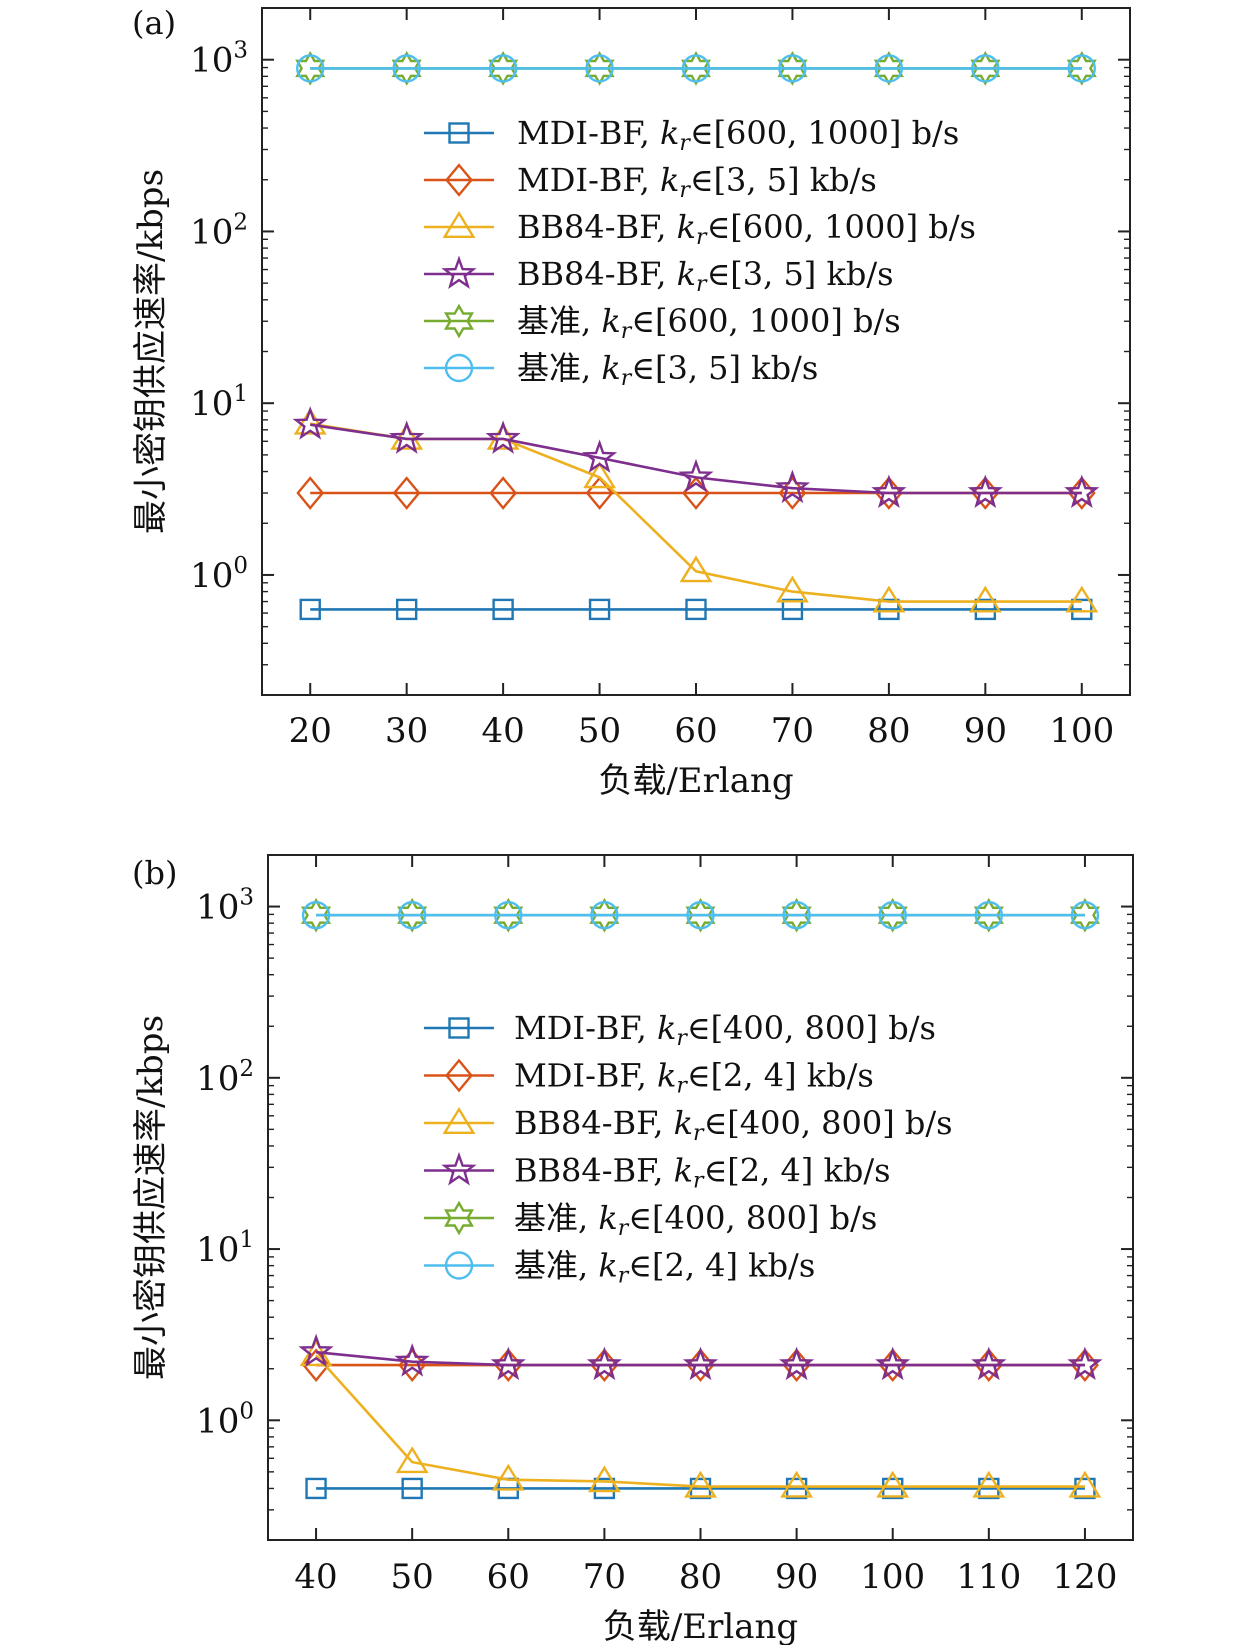  I want to click on legend-entry: MDI-BF, kr∈[3, 5] kb/s, so click(650, 182).